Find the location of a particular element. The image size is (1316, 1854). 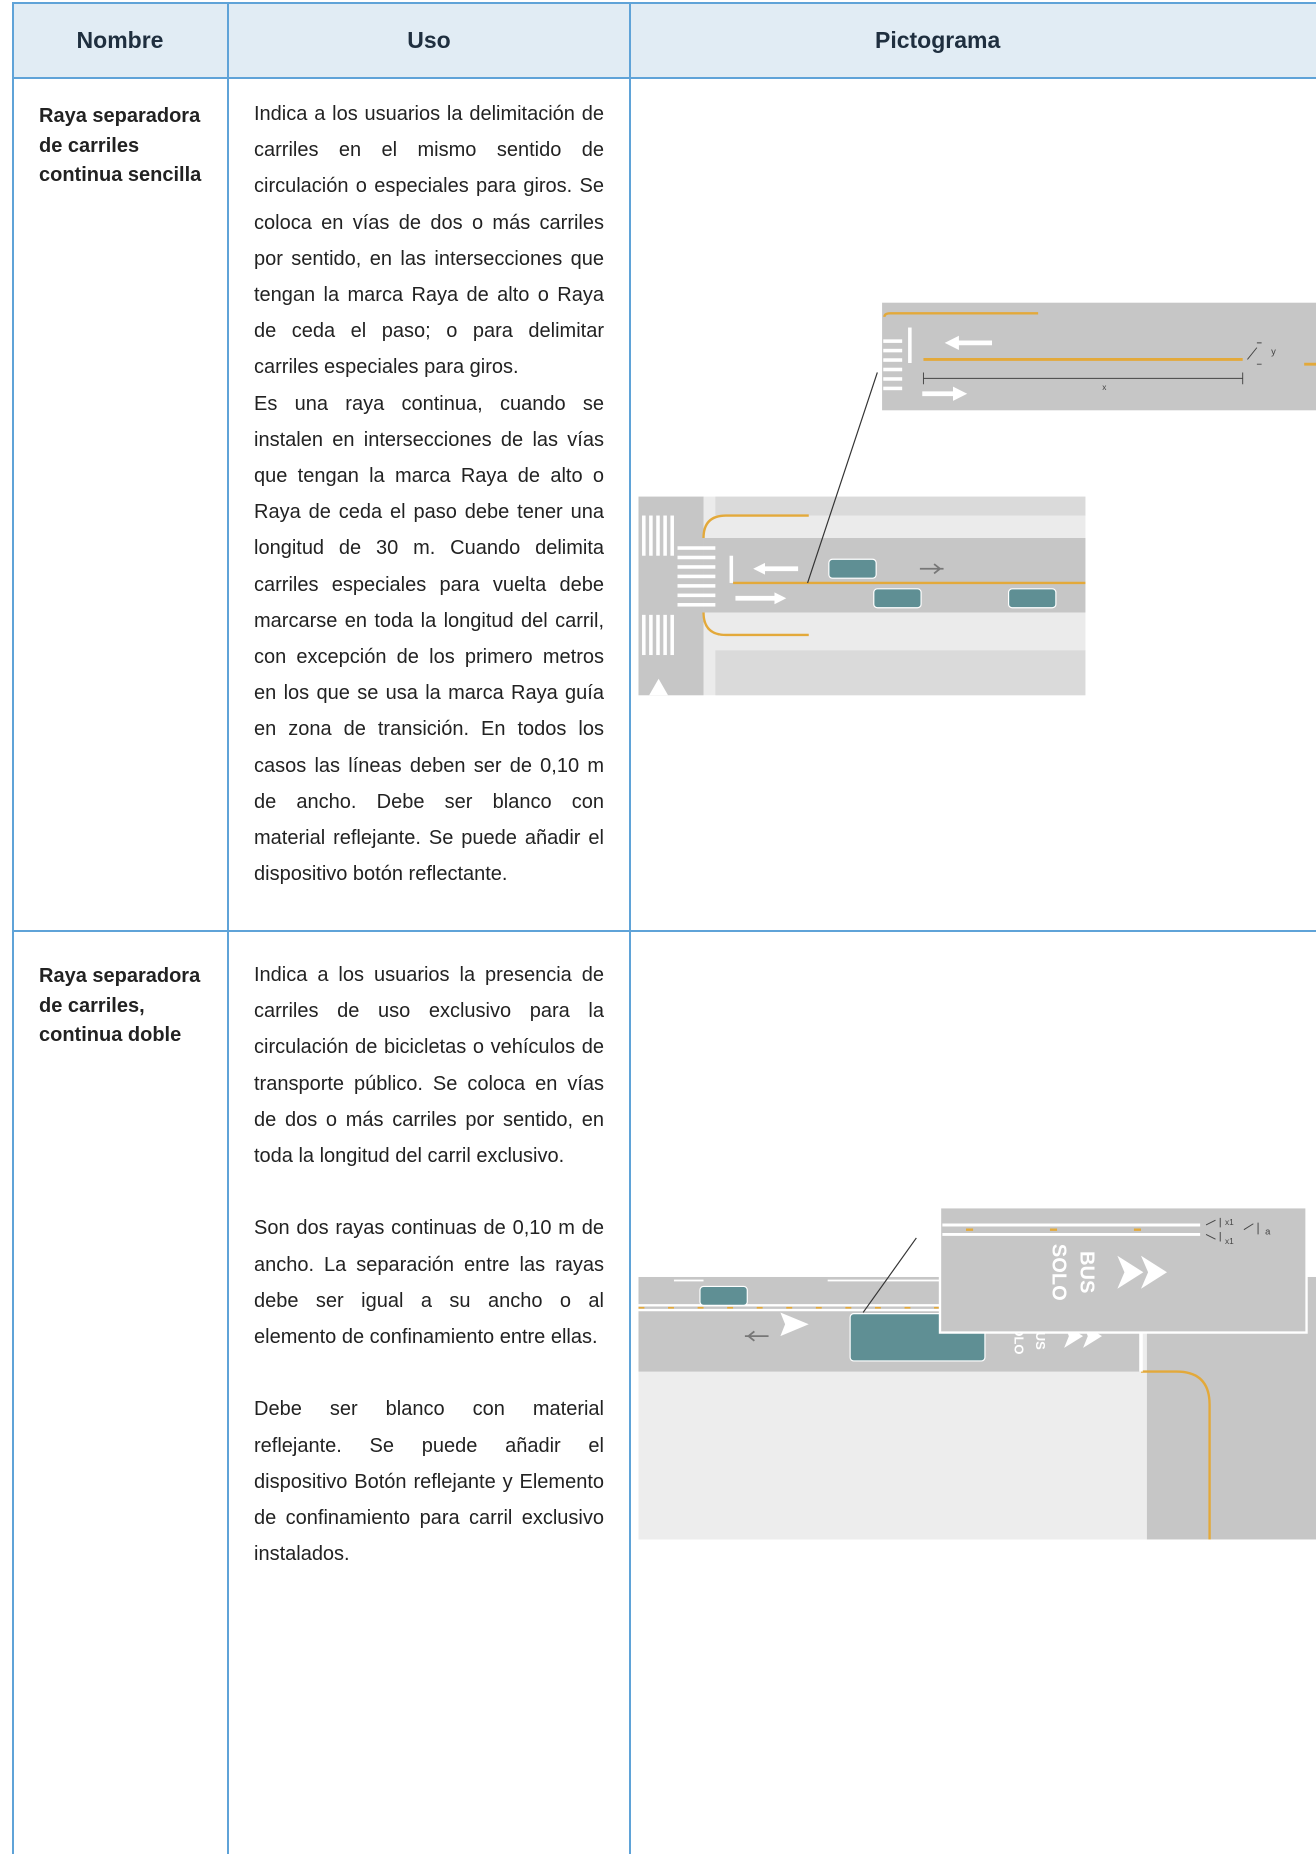

pictogram-label: BUS is located at coordinates (1087, 1272).